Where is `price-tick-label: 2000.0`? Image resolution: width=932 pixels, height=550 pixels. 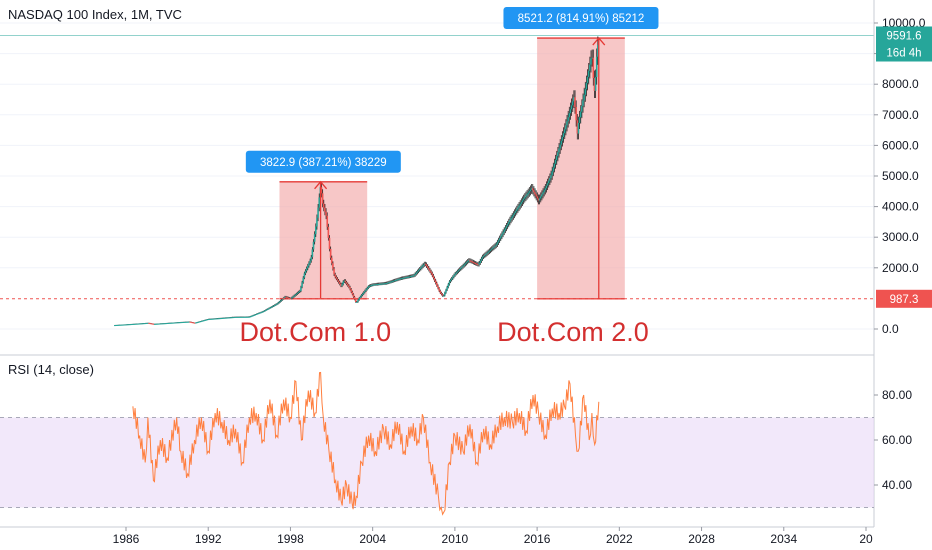 price-tick-label: 2000.0 is located at coordinates (900, 268).